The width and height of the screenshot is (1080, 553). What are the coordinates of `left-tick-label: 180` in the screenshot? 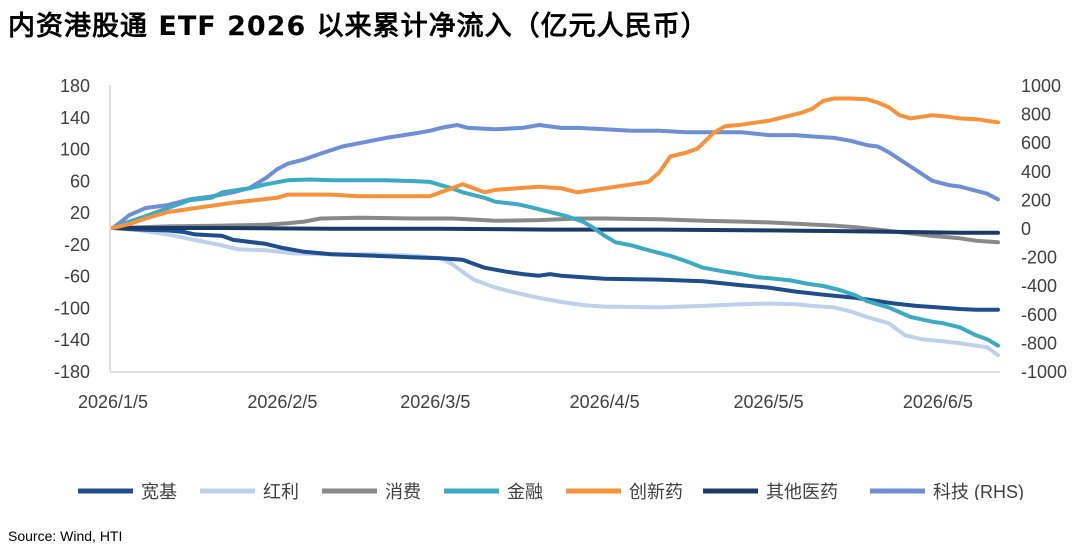 It's located at (75, 86).